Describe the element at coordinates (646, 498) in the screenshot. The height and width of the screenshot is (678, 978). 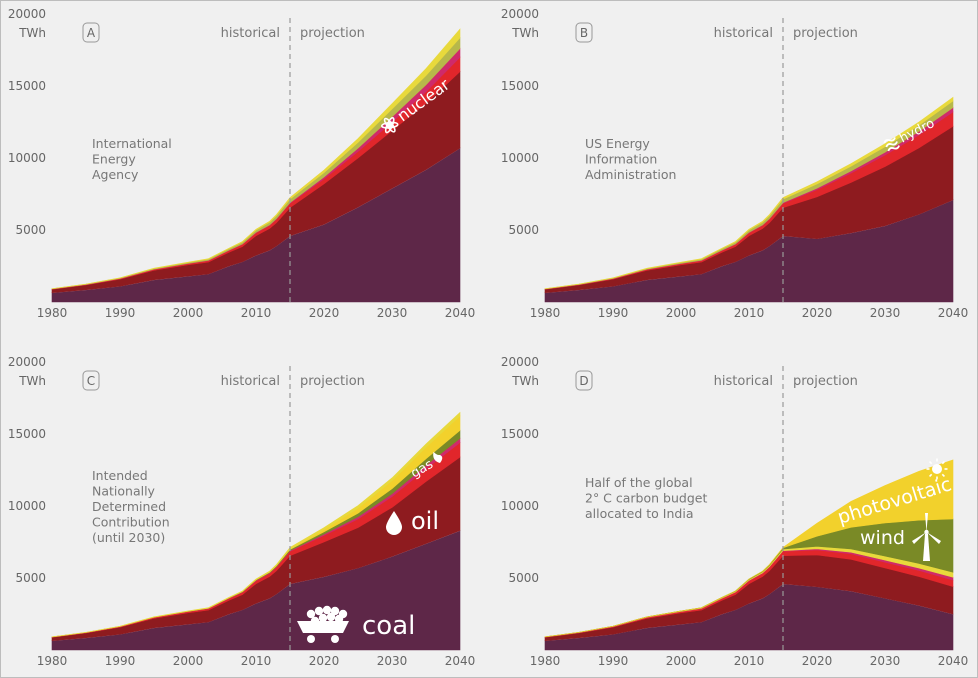
I see `annotation-line: 2° C carbon budget` at that location.